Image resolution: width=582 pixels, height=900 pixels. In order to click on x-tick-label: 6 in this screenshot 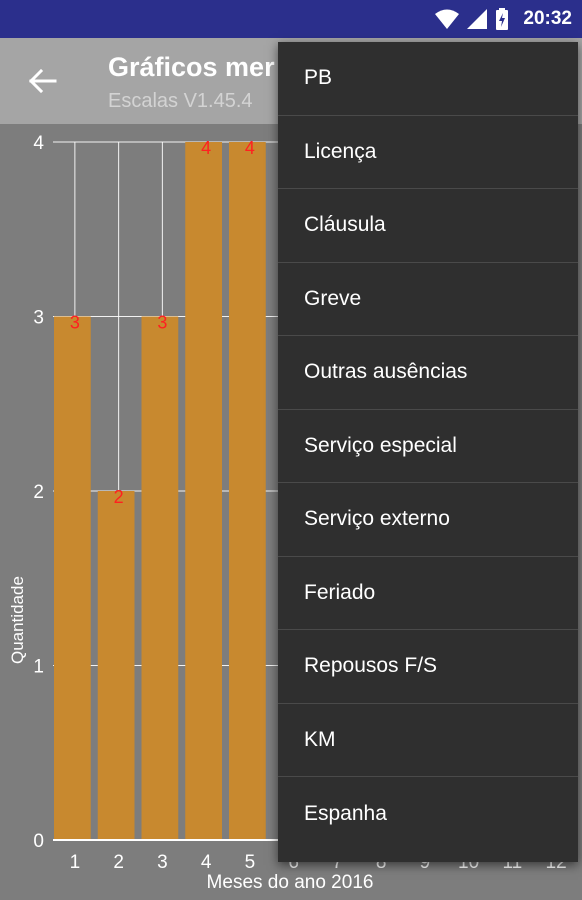, I will do `click(293, 862)`.